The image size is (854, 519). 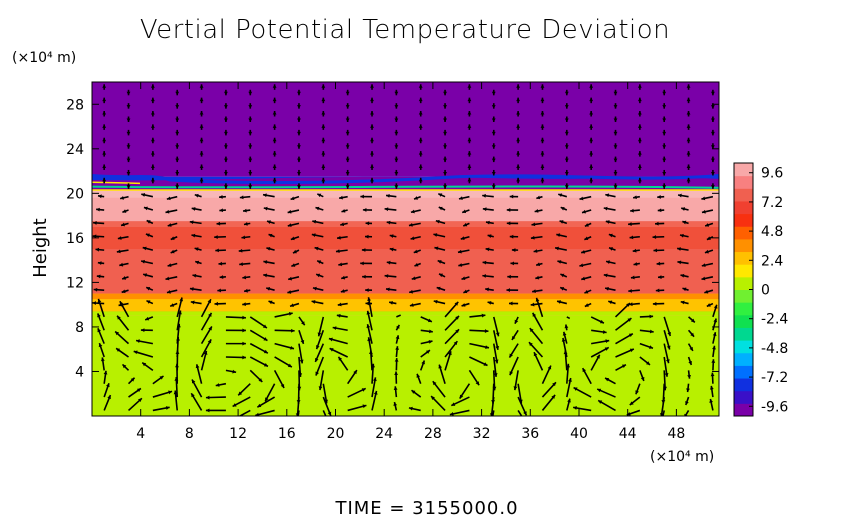 What do you see at coordinates (405, 193) in the screenshot?
I see `top-pink-band` at bounding box center [405, 193].